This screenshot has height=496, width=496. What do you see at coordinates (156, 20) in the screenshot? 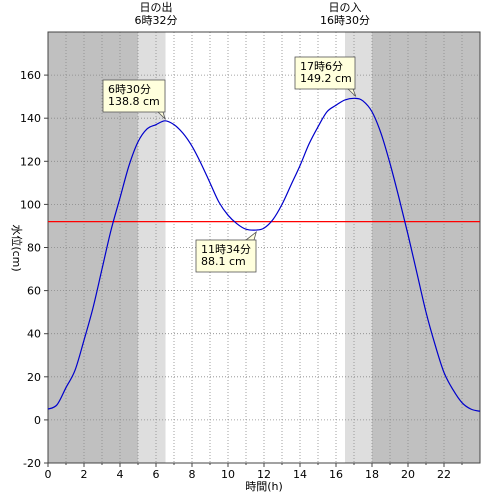
I see `sunrise-label-line2: 6時32分` at bounding box center [156, 20].